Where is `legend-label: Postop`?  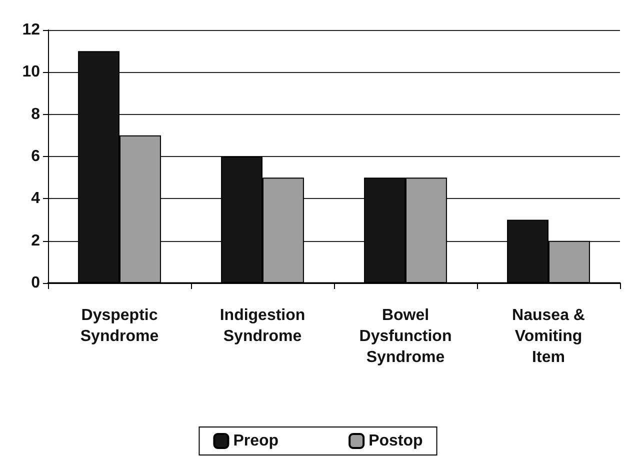 legend-label: Postop is located at coordinates (396, 441).